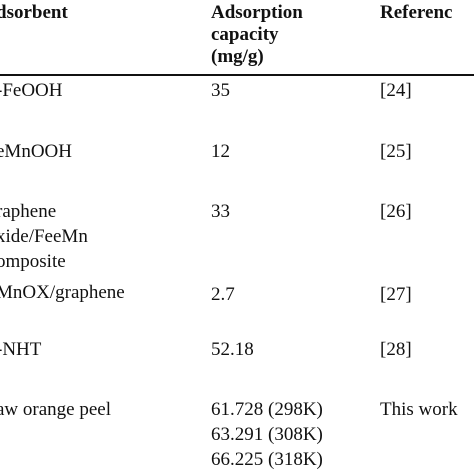 This screenshot has height=474, width=474. Describe the element at coordinates (396, 90) in the screenshot. I see `row-1-reference: [24]` at that location.